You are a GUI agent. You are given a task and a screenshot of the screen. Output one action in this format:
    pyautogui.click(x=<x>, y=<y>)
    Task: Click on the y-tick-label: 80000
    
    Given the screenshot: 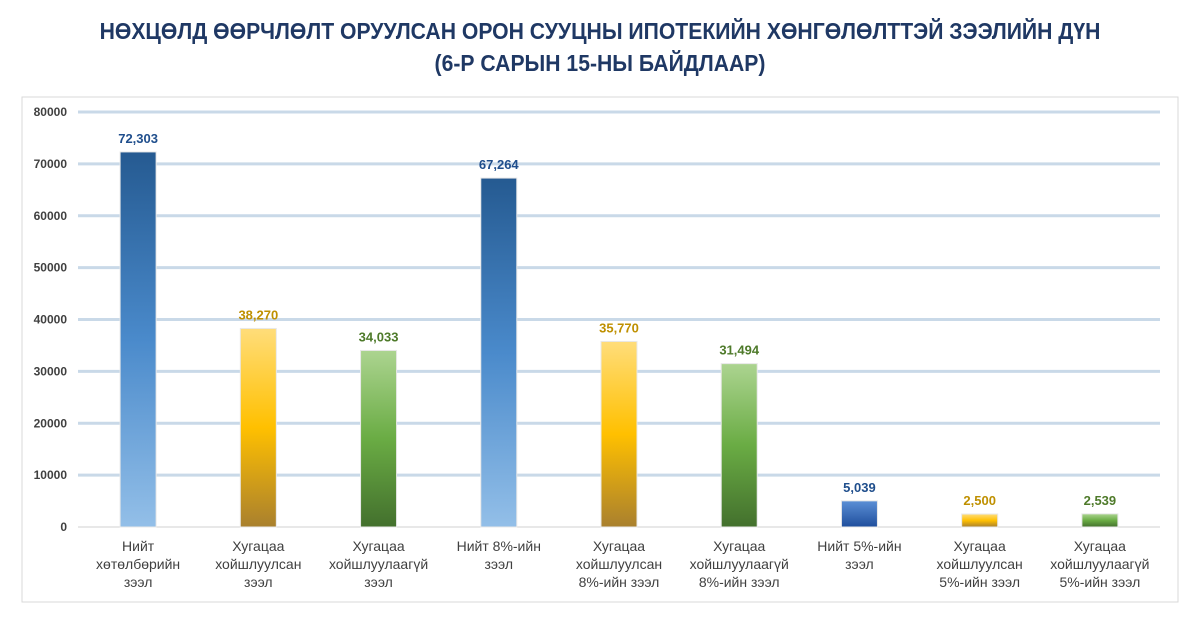 What is the action you would take?
    pyautogui.click(x=51, y=112)
    